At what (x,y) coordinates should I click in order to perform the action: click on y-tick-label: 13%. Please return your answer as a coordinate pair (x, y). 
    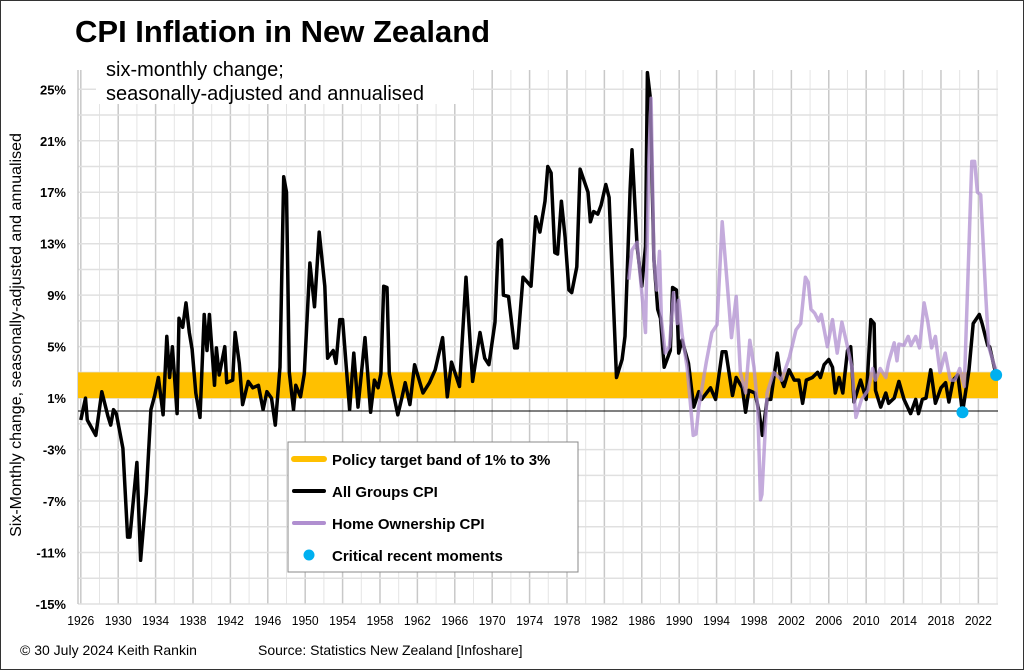
    Looking at the image, I should click on (53, 244).